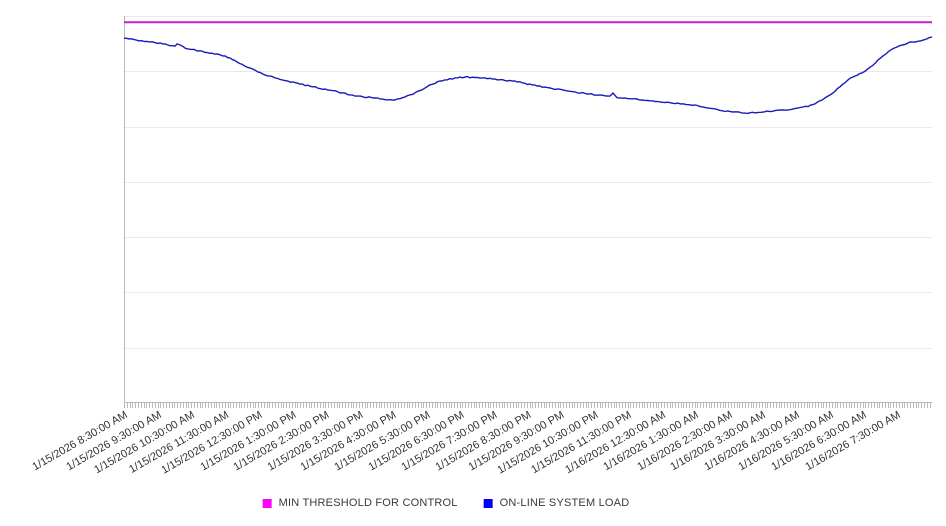 This screenshot has height=526, width=946. I want to click on legend-item-system-load: ON-LINE SYSTEM LOAD, so click(556, 503).